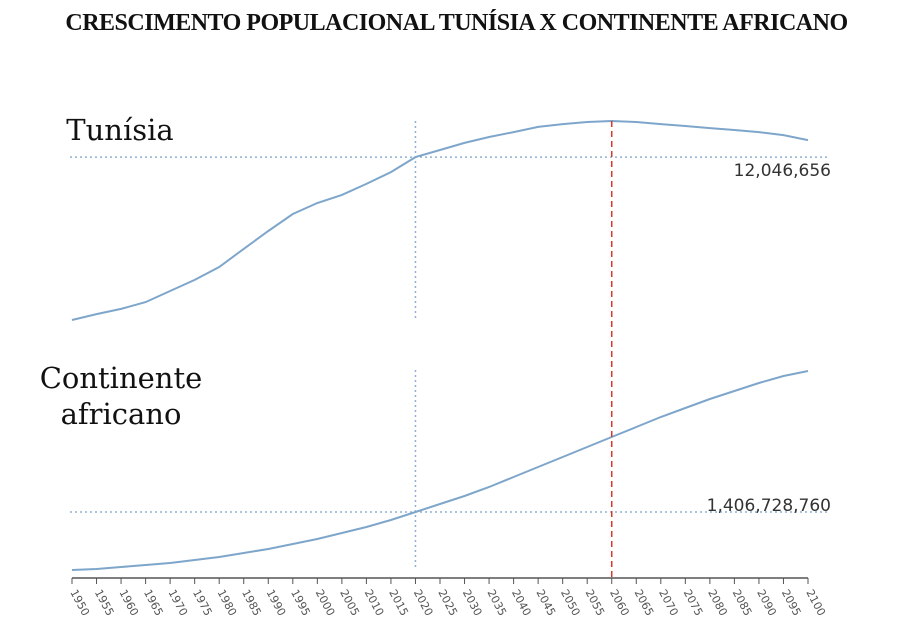 This screenshot has height=640, width=913. Describe the element at coordinates (177, 602) in the screenshot. I see `x-tick-label: 1970` at that location.